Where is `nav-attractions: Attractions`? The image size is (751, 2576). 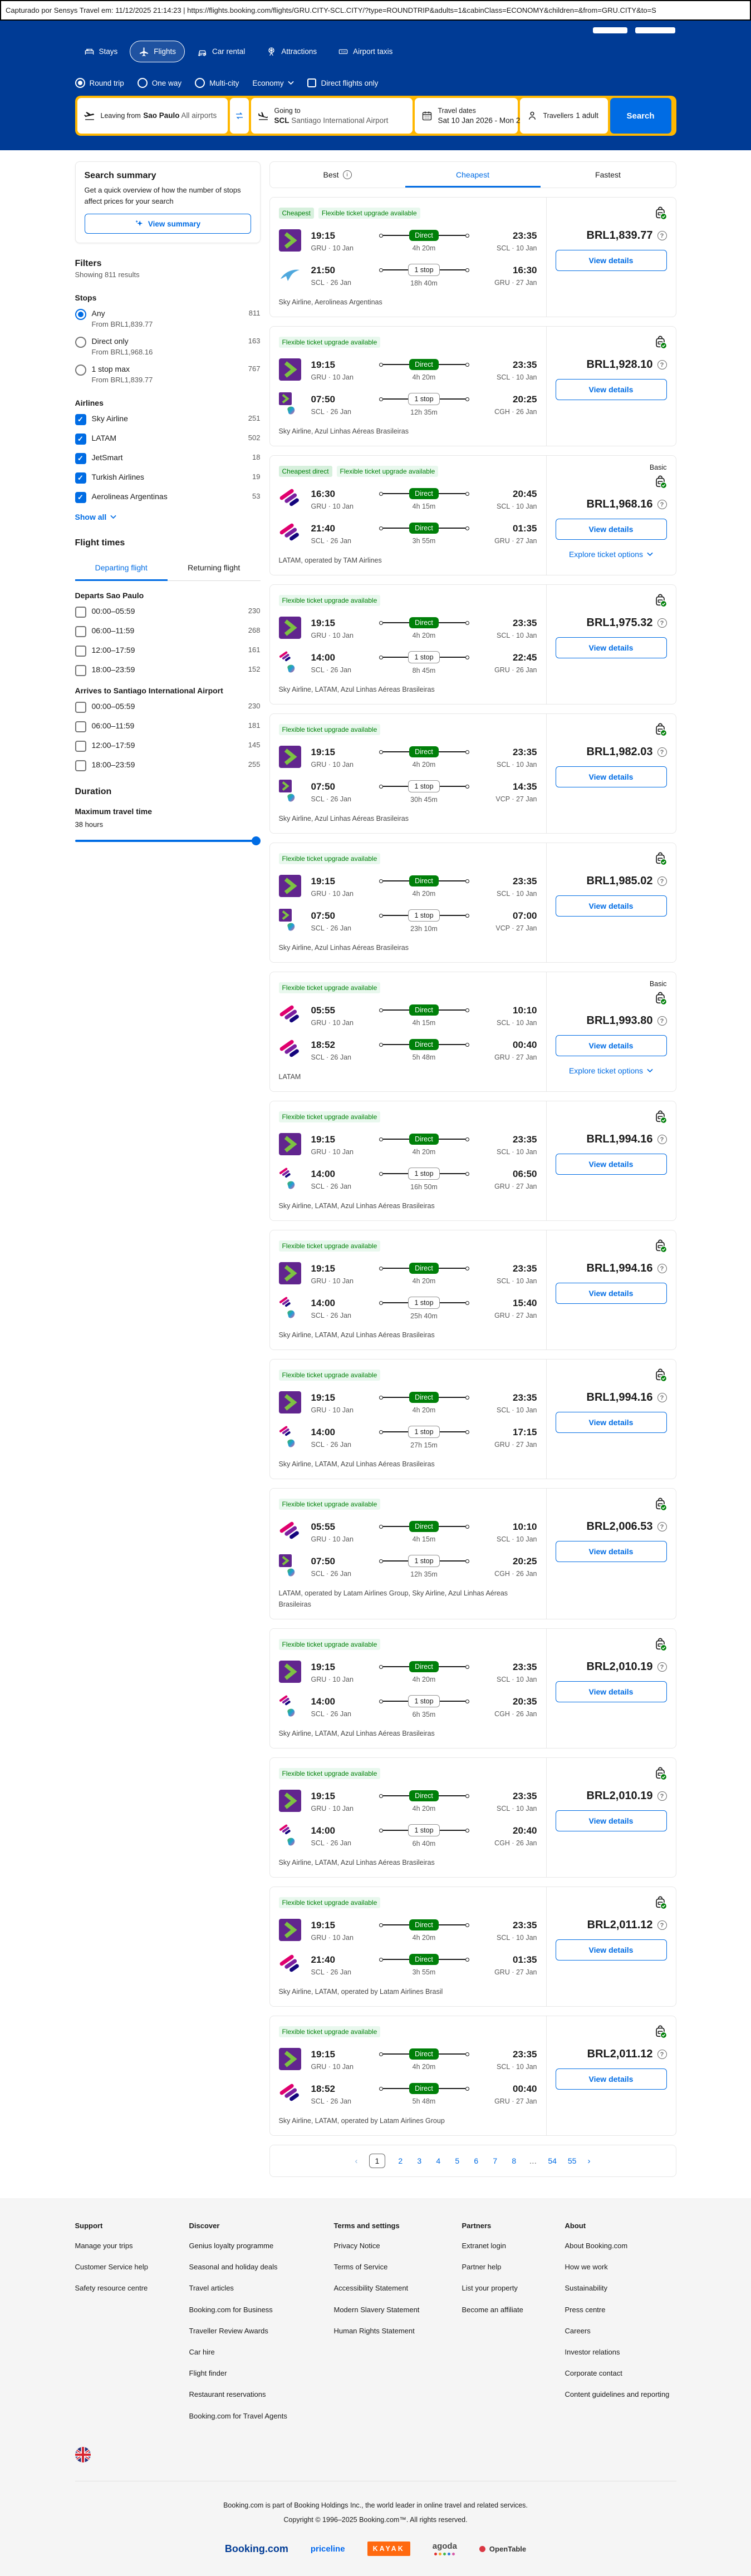
nav-attractions: Attractions is located at coordinates (291, 51).